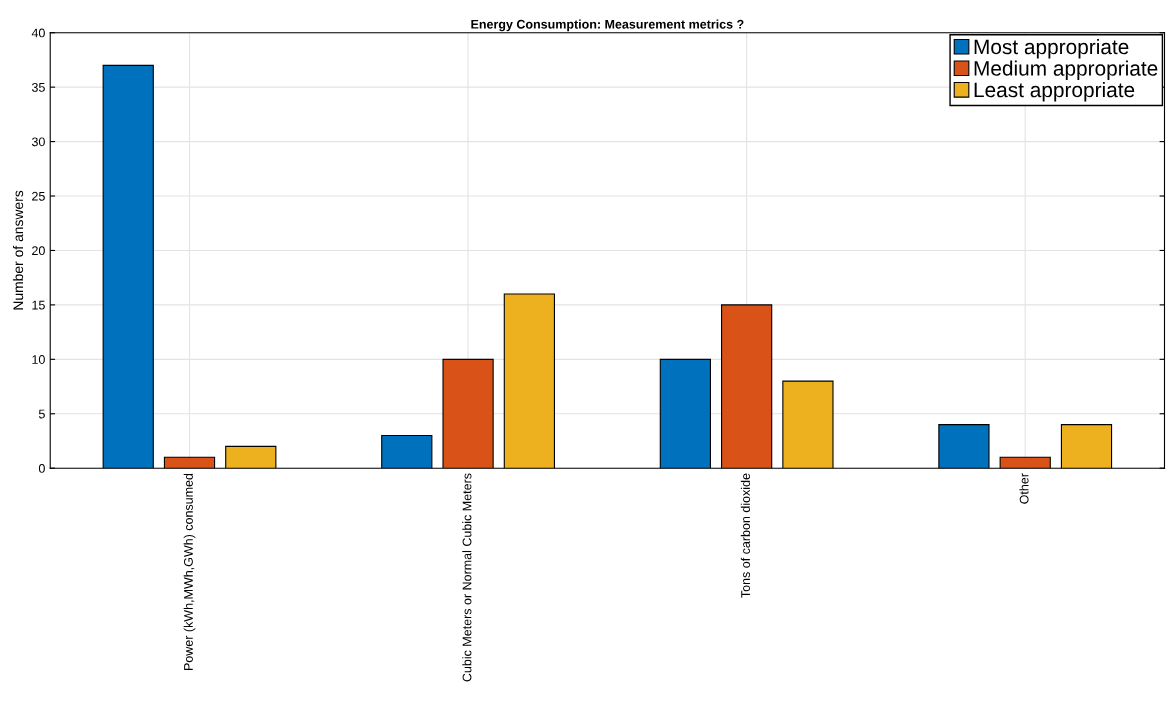 The image size is (1168, 727). What do you see at coordinates (1054, 91) in the screenshot?
I see `legend-label: Least appropriate` at bounding box center [1054, 91].